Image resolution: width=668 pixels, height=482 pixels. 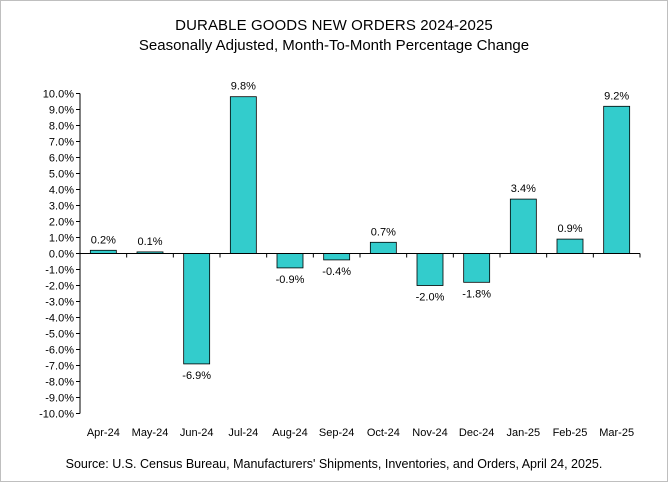 I want to click on y-tick-label: 6.0%, so click(x=61, y=159).